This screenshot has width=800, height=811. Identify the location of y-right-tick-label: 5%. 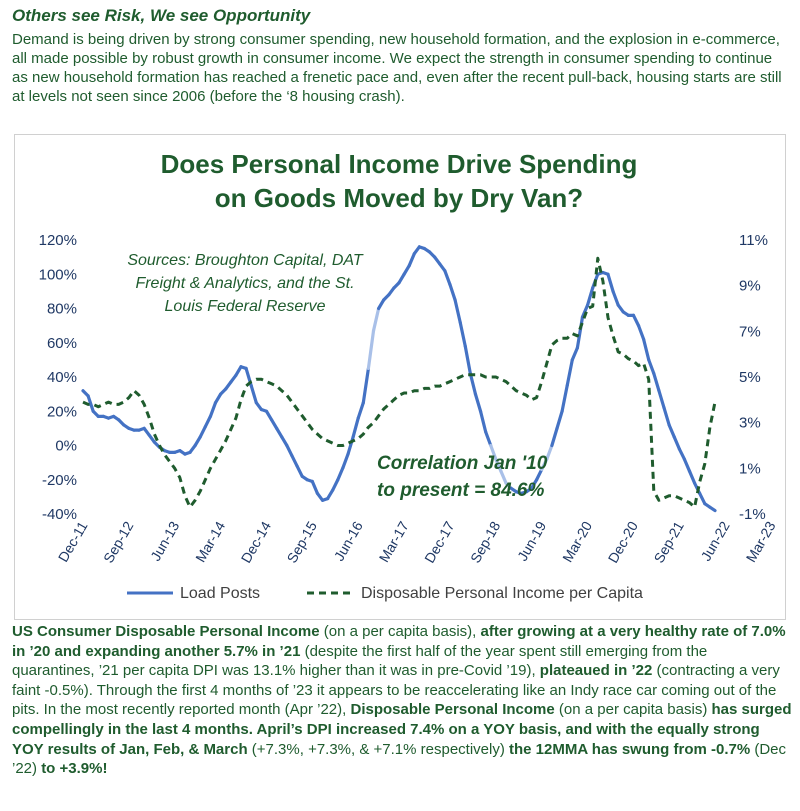
(750, 377).